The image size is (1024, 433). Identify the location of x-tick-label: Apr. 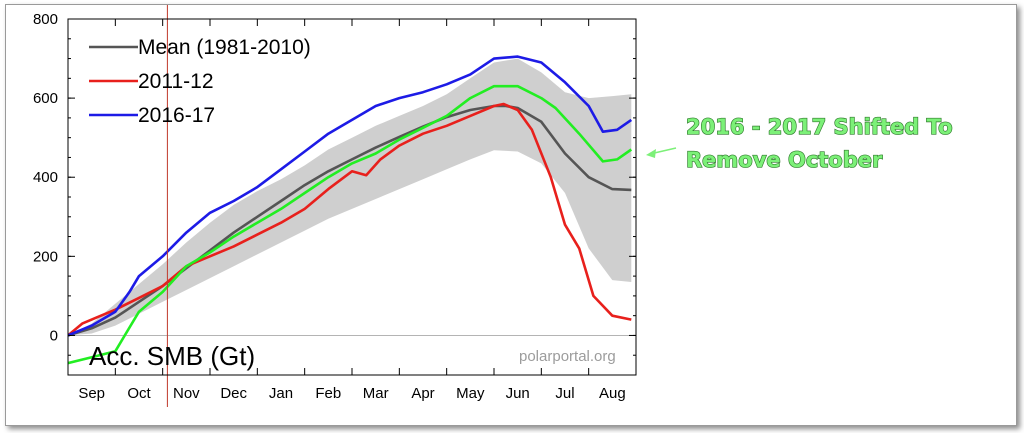
(422, 393).